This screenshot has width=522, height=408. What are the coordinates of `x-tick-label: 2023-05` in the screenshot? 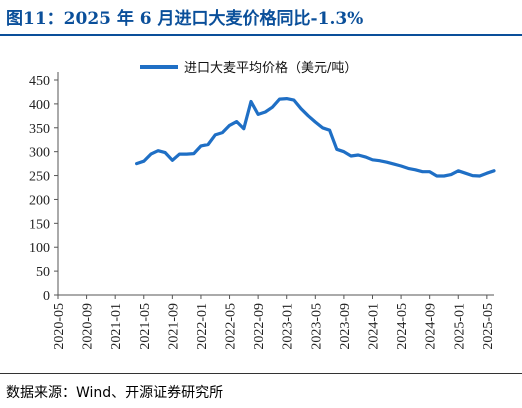 It's located at (316, 326).